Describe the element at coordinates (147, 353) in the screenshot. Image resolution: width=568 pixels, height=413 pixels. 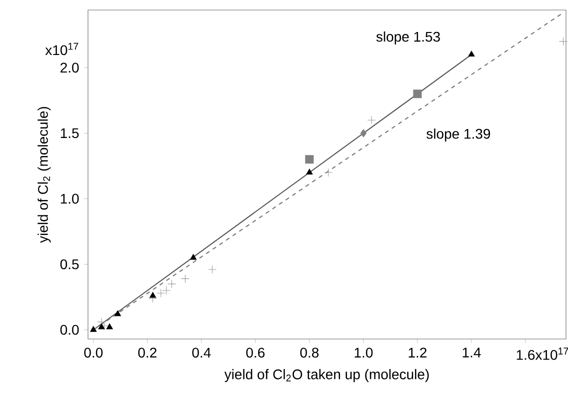
I see `x-tick-label: 0.2` at that location.